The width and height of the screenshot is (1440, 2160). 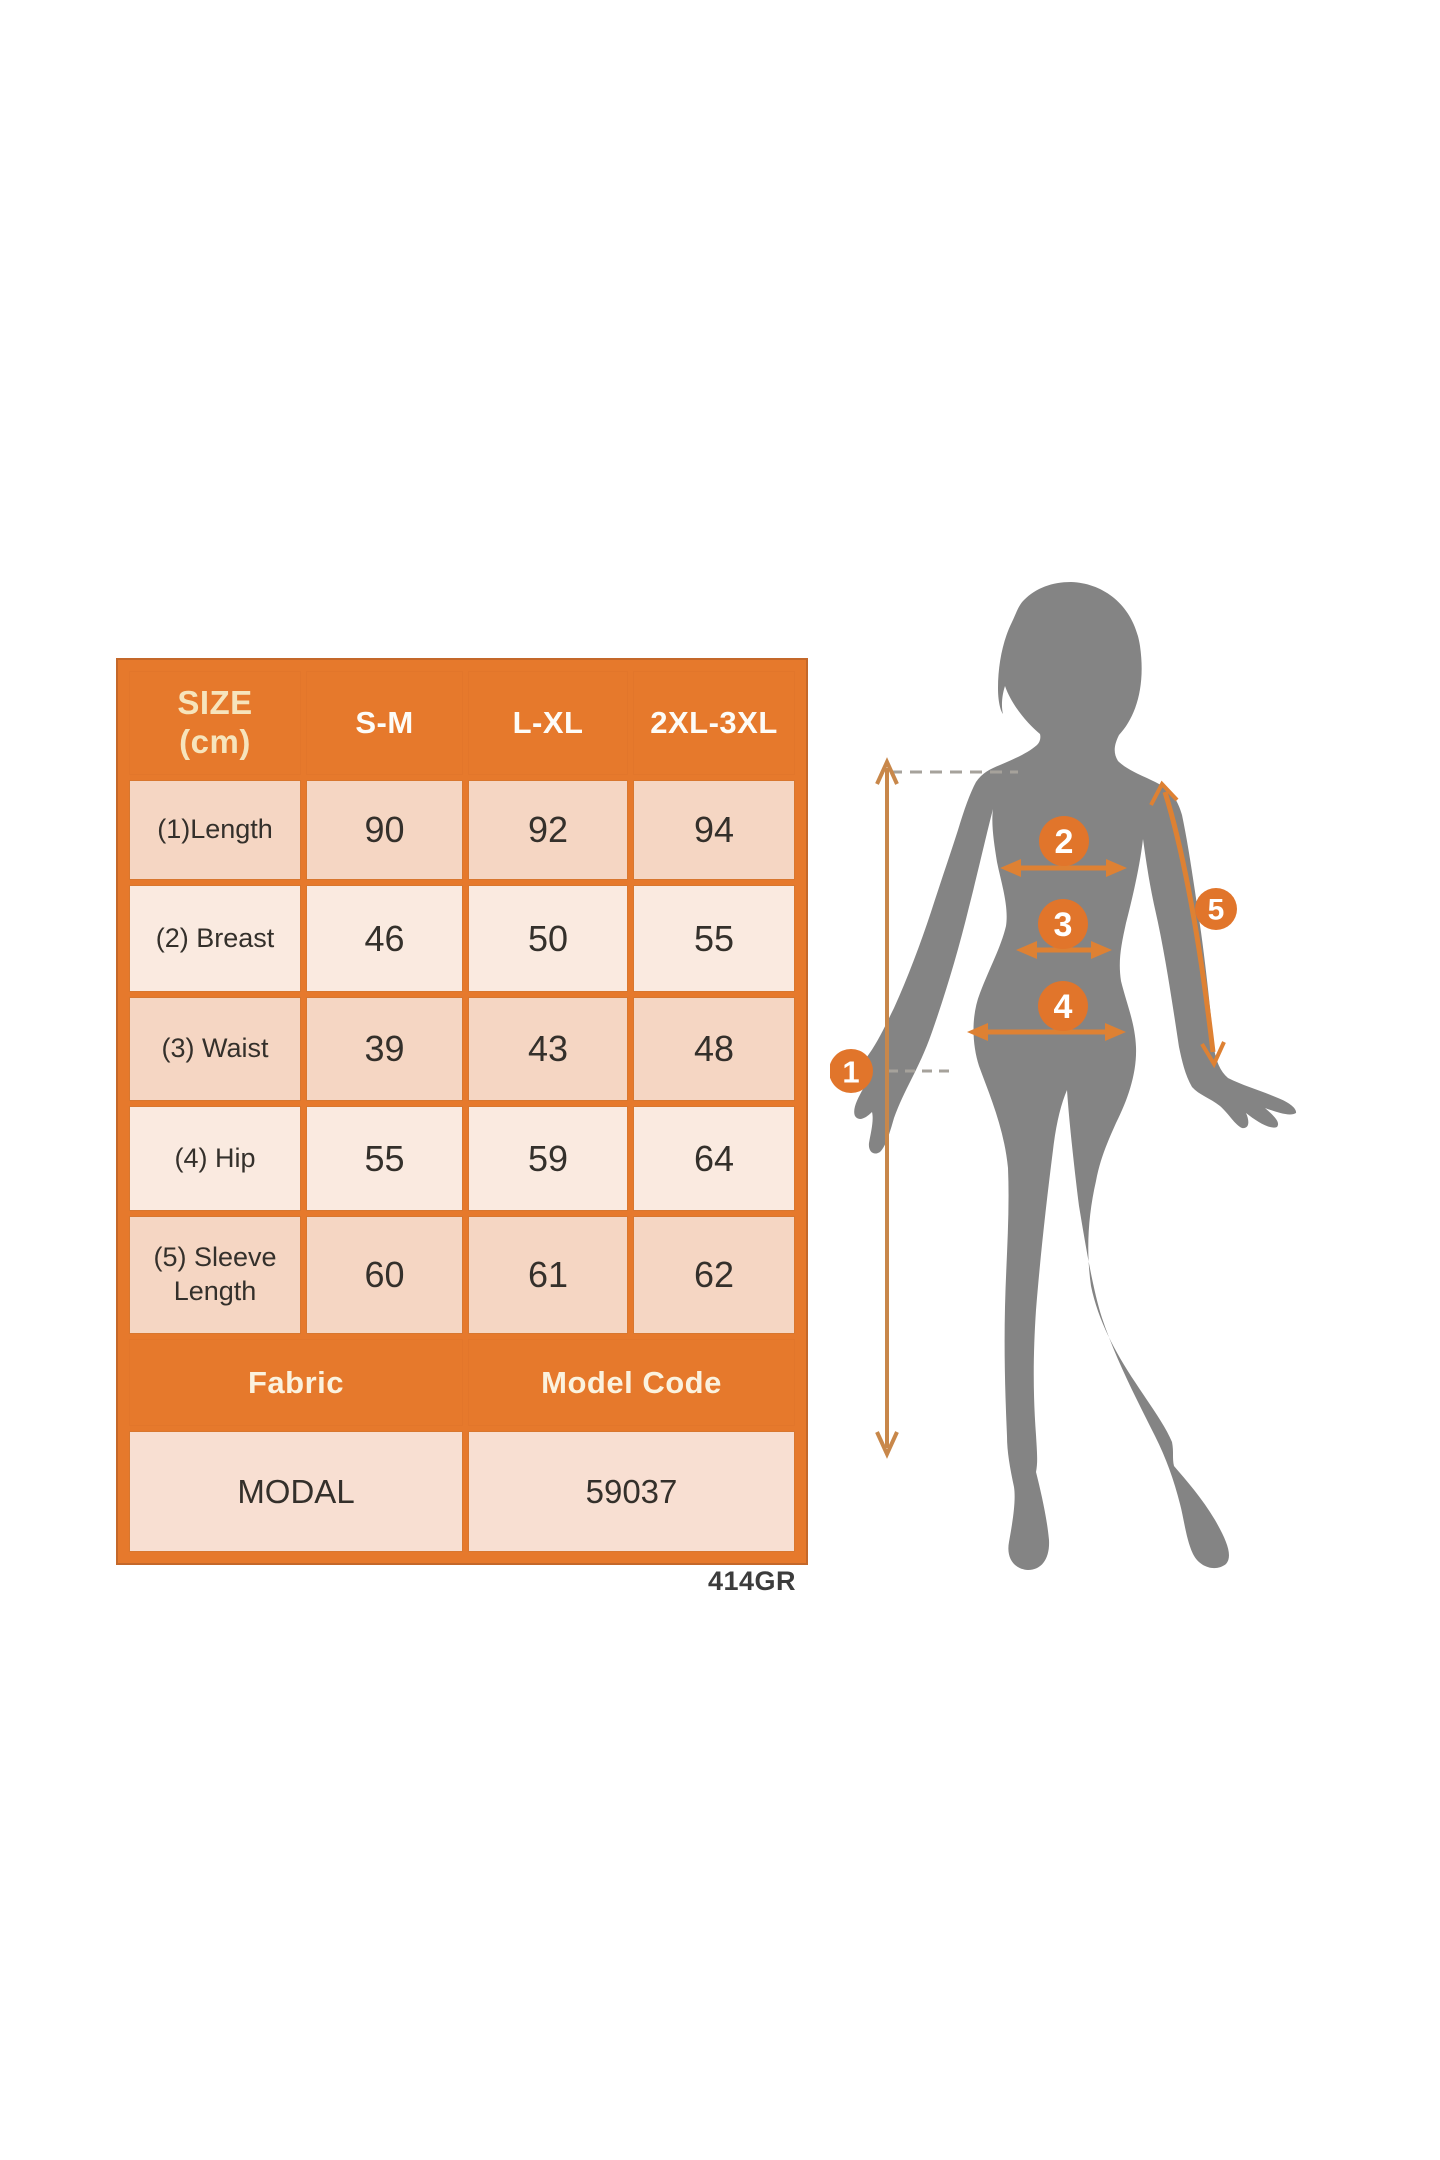 What do you see at coordinates (1164, 793) in the screenshot?
I see `sleeve-arrow-up-icon` at bounding box center [1164, 793].